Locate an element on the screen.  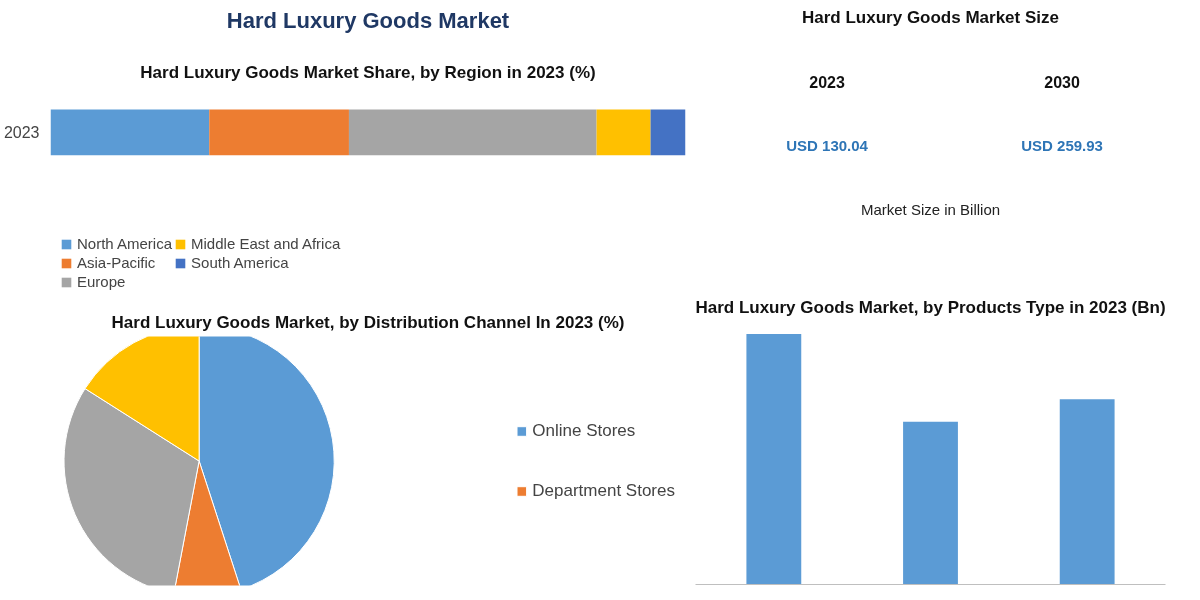
text: Market Size in Billion is located at coordinates (930, 209).